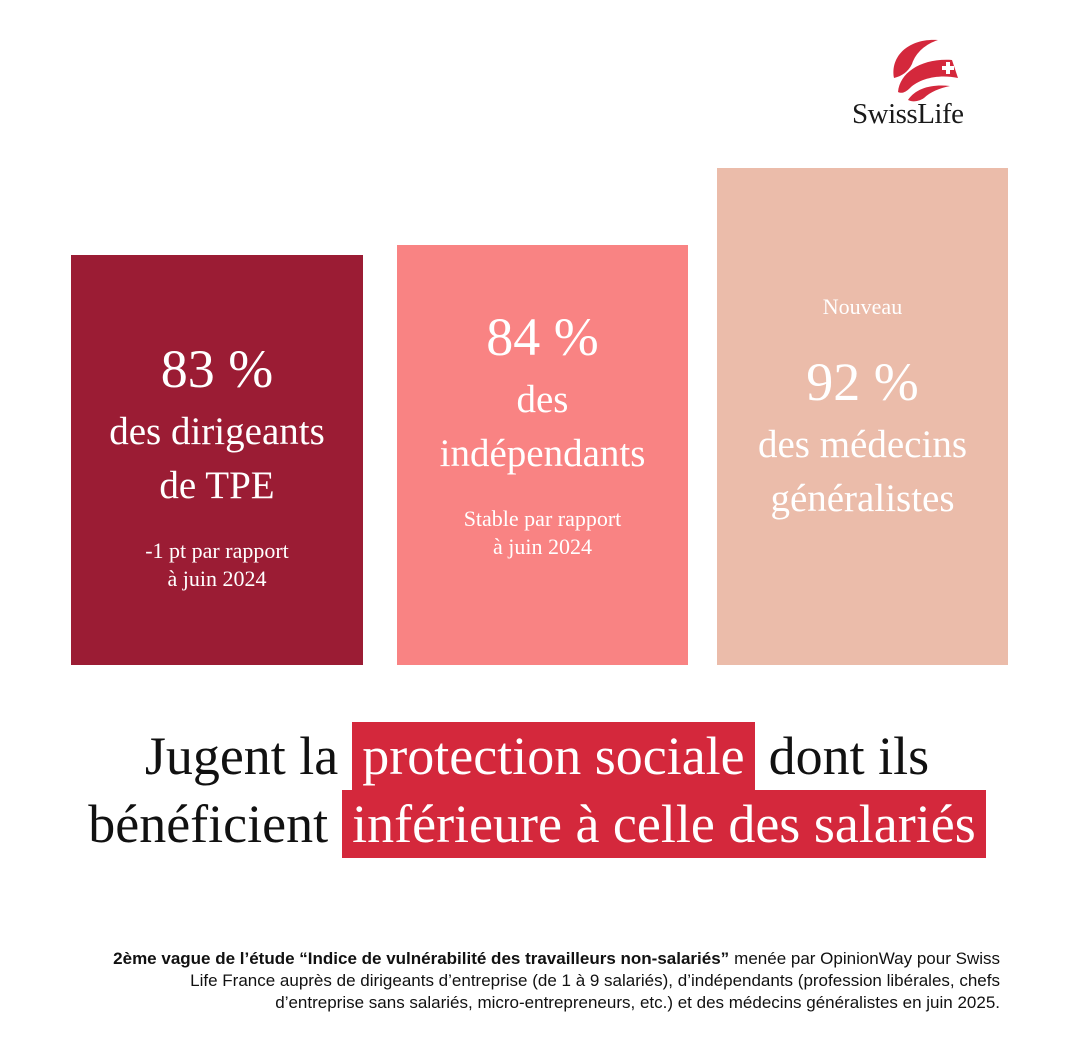  Describe the element at coordinates (908, 114) in the screenshot. I see `logo-text: SwissLife` at that location.